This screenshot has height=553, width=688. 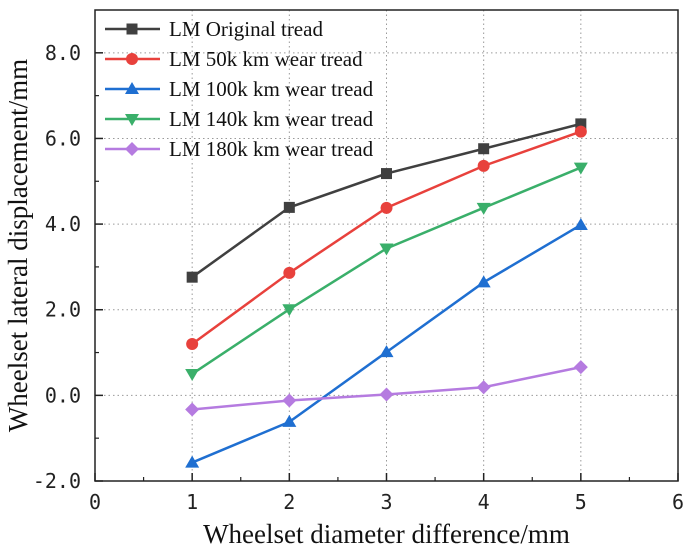 What do you see at coordinates (289, 502) in the screenshot?
I see `x-tick-label: 2` at bounding box center [289, 502].